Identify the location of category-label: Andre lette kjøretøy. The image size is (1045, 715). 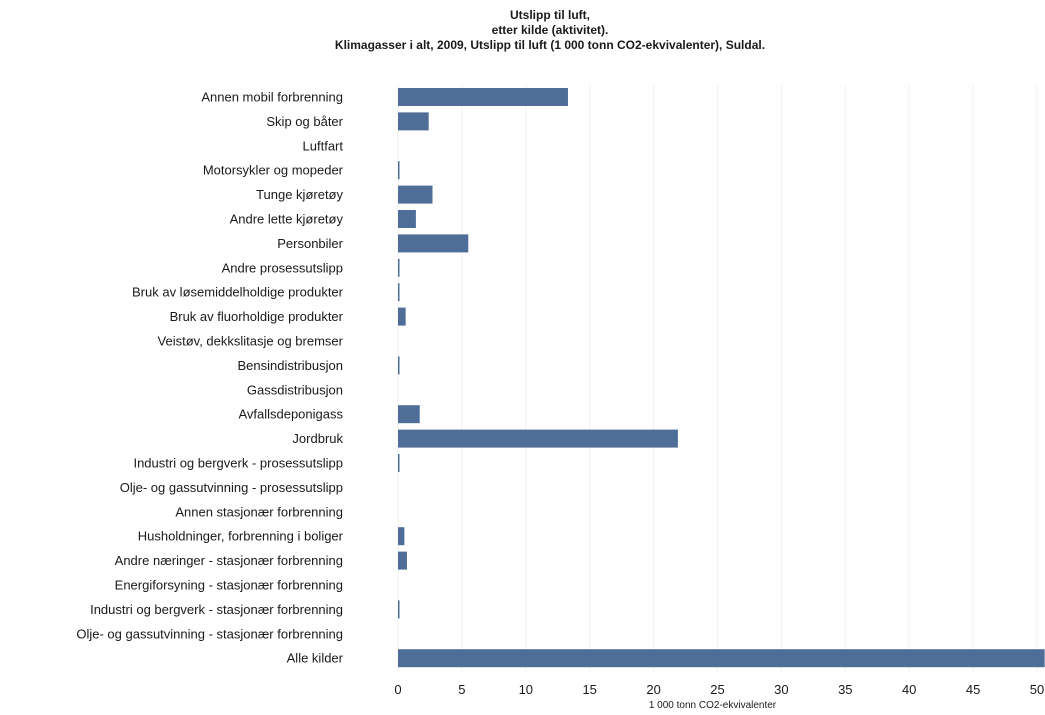
(287, 219).